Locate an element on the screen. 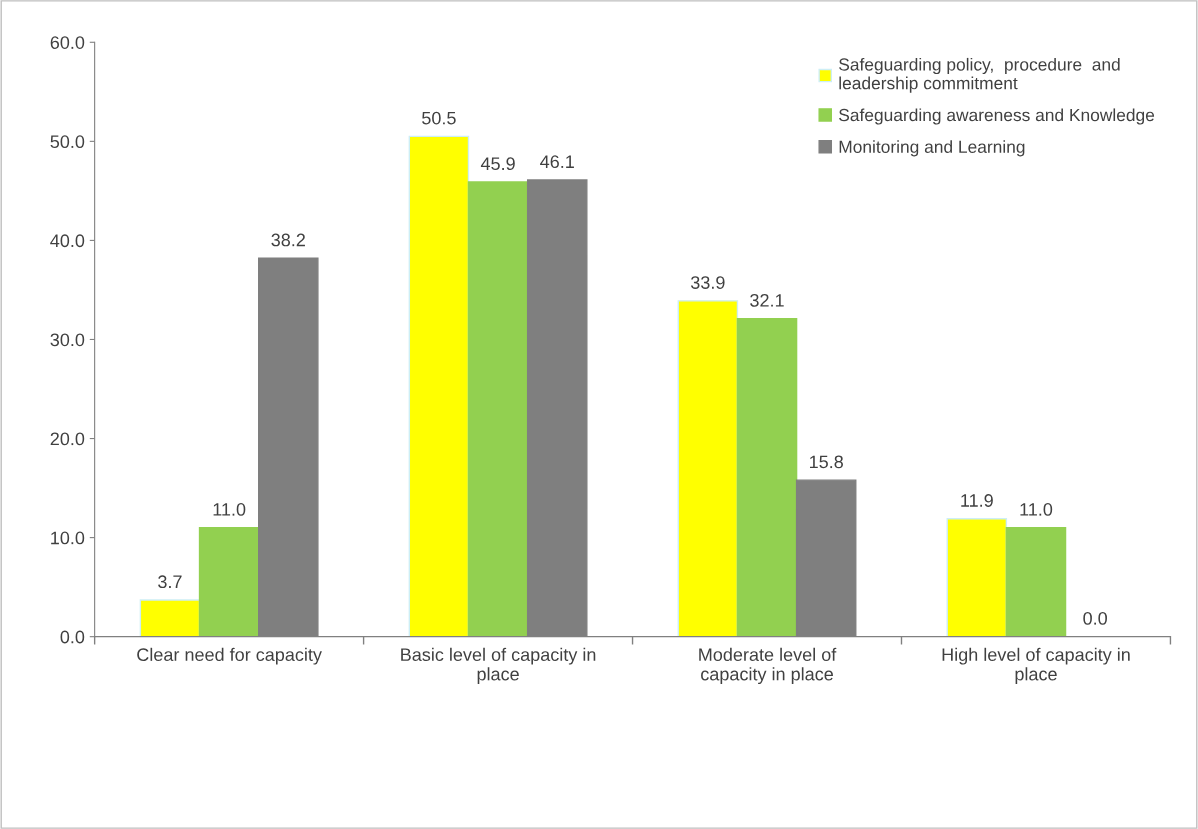 The image size is (1198, 829). data-label: 32.1 is located at coordinates (767, 300).